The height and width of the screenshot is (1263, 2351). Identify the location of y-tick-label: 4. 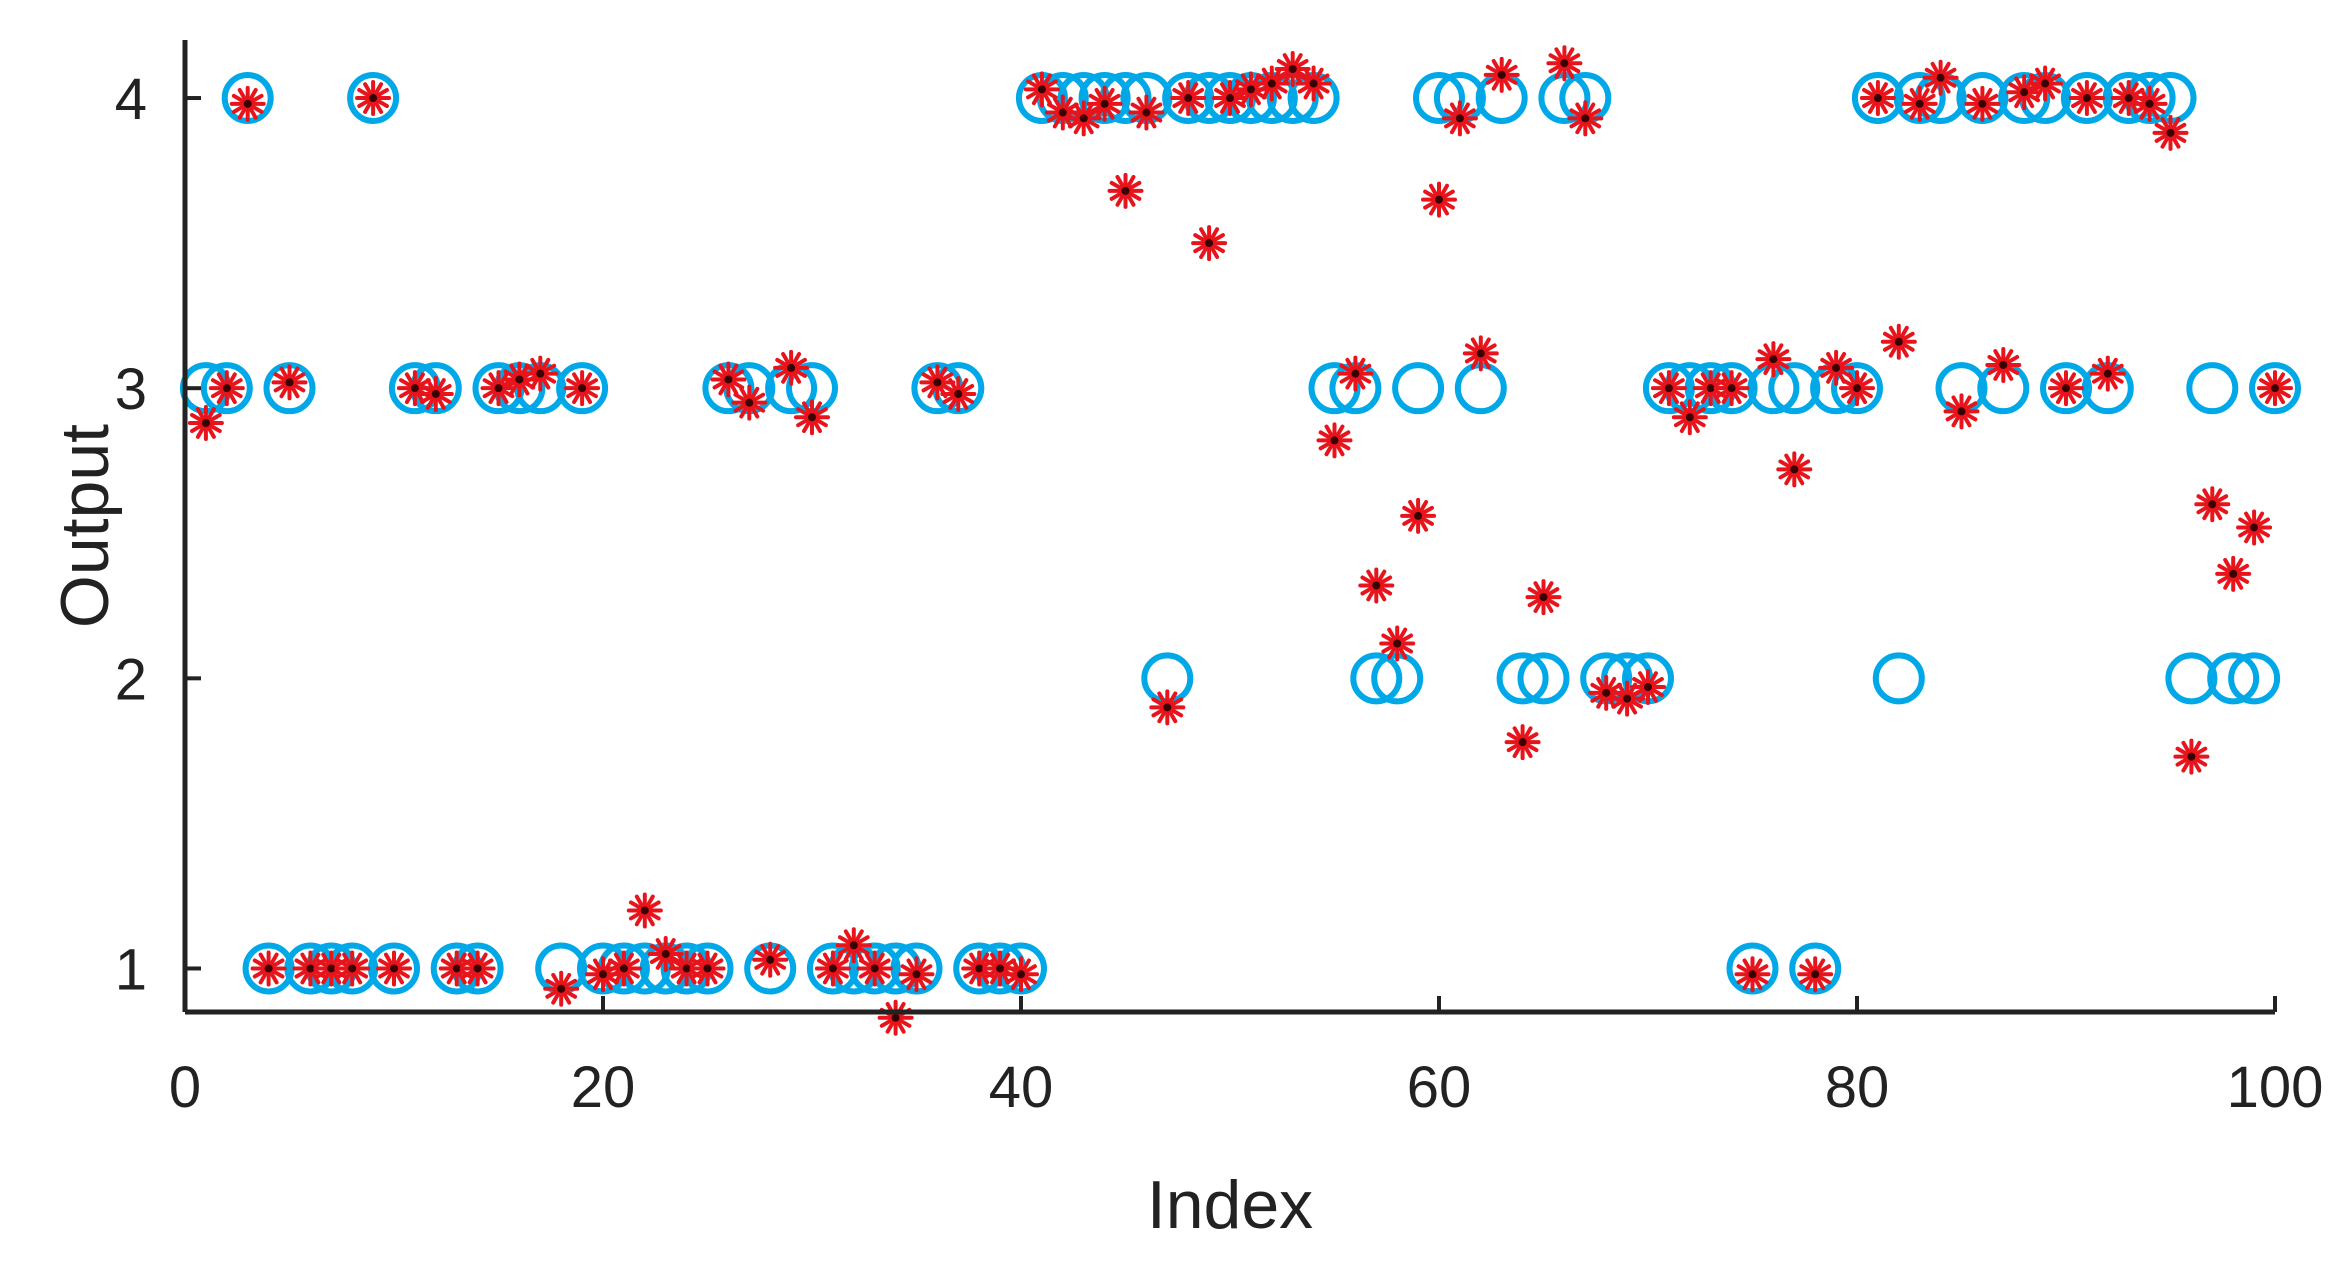
(131, 99).